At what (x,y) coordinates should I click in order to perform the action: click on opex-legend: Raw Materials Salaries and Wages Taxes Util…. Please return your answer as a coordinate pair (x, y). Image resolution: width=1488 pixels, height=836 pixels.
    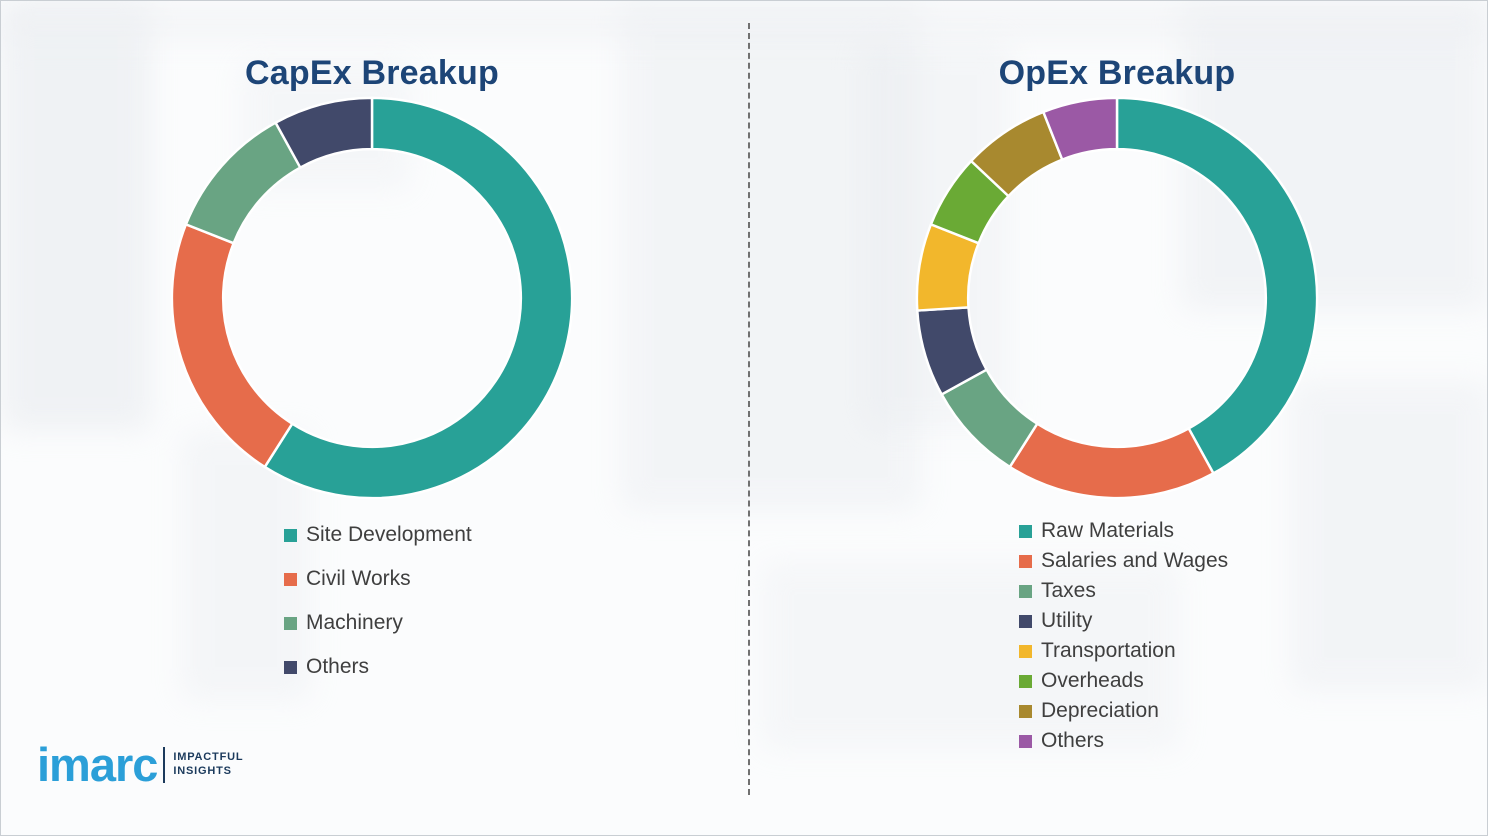
    Looking at the image, I should click on (1123, 636).